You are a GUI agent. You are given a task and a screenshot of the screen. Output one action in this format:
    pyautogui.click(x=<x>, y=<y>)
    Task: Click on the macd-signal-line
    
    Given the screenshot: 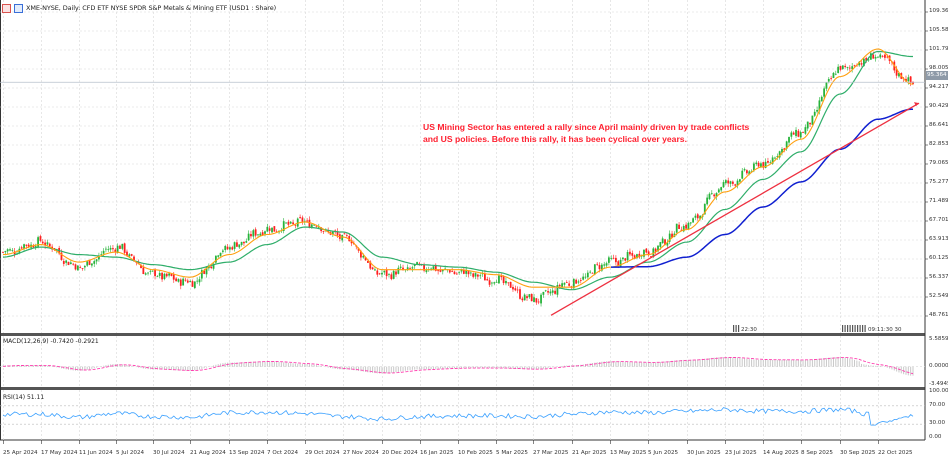 What is the action you would take?
    pyautogui.click(x=458, y=366)
    